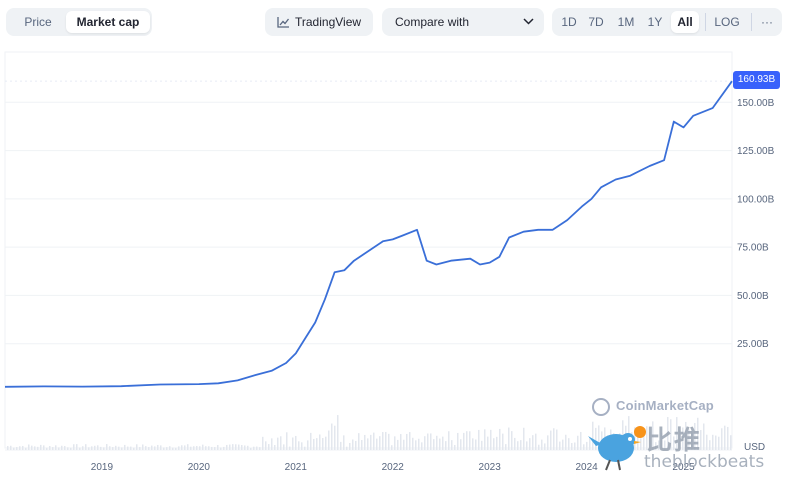  What do you see at coordinates (753, 296) in the screenshot?
I see `y-tick-label: 50.00B` at bounding box center [753, 296].